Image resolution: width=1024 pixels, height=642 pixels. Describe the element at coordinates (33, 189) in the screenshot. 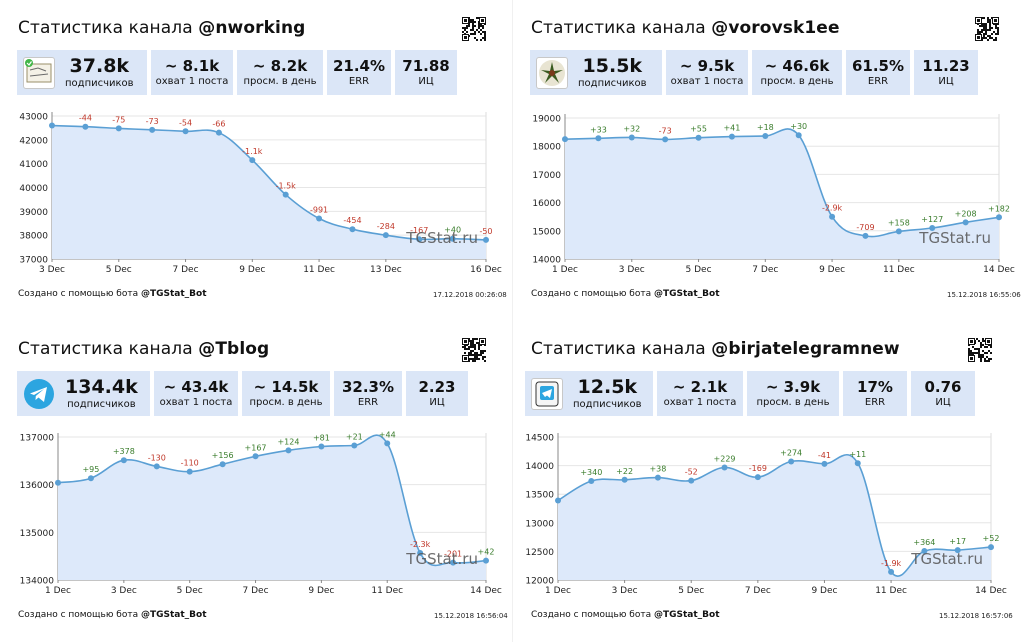

I see `y-tick-label: 40000` at that location.